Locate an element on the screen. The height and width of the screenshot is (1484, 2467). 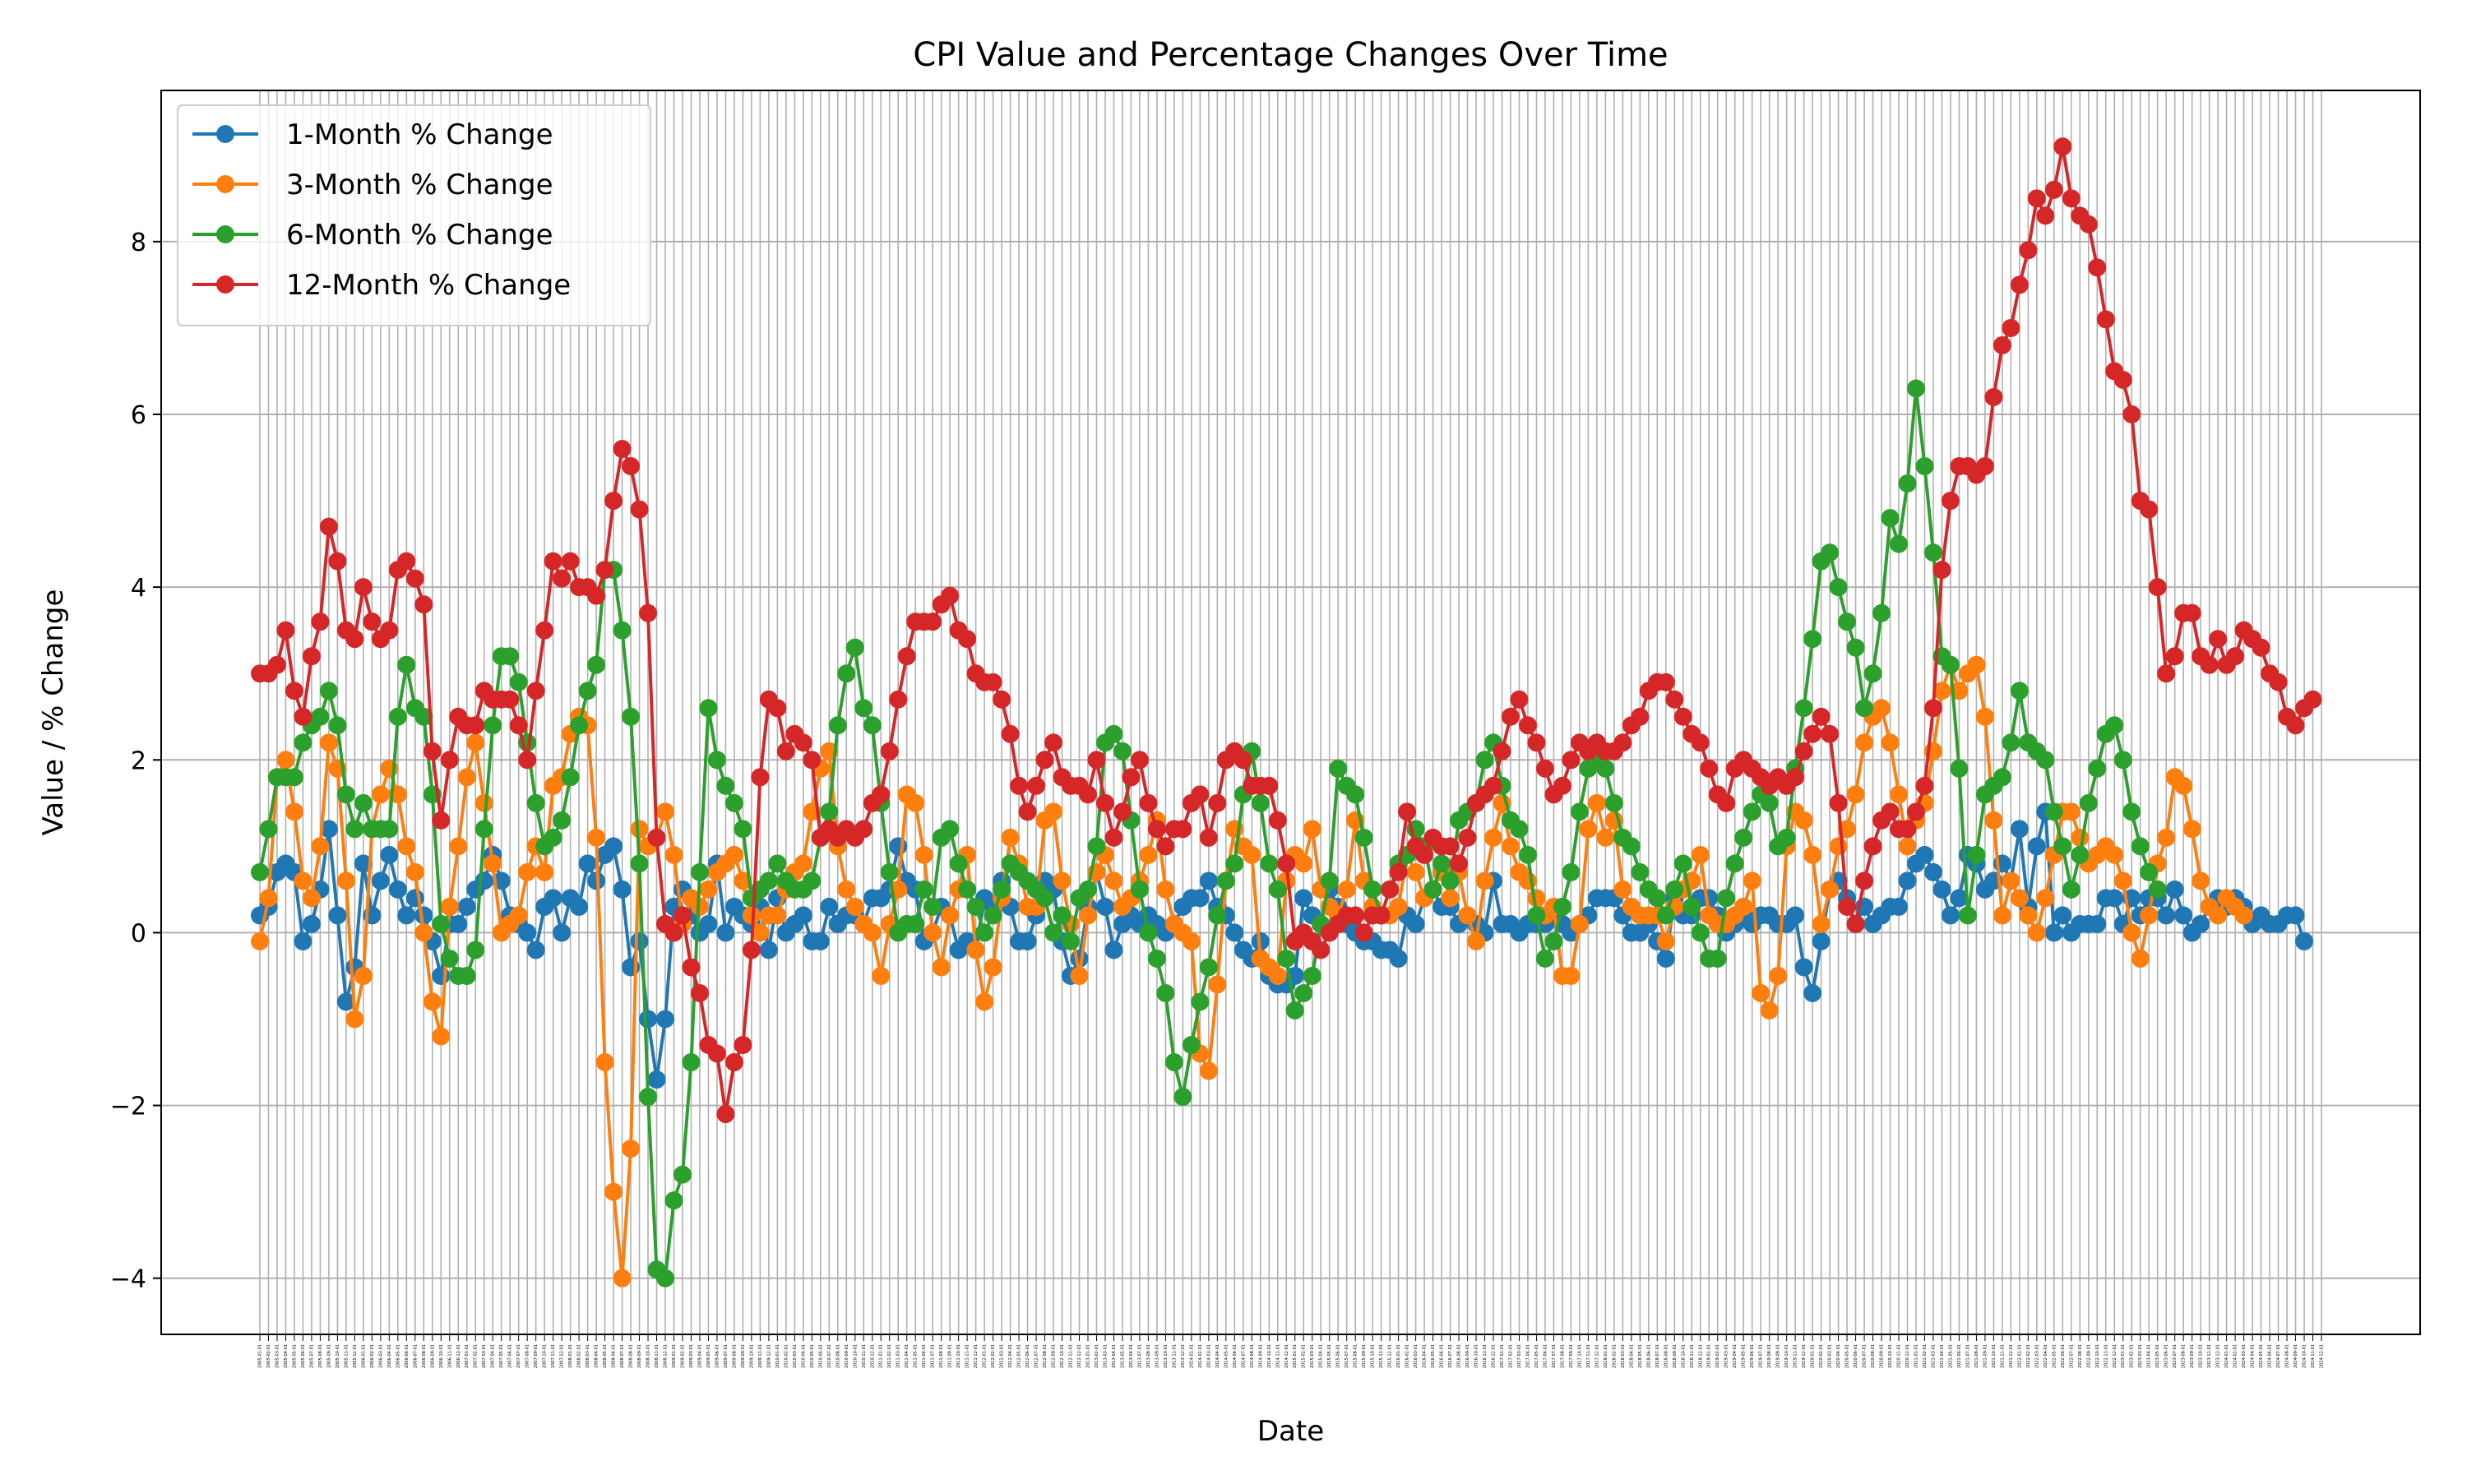
x-tick-label: 2005-06-01 is located at coordinates (303, 1356).